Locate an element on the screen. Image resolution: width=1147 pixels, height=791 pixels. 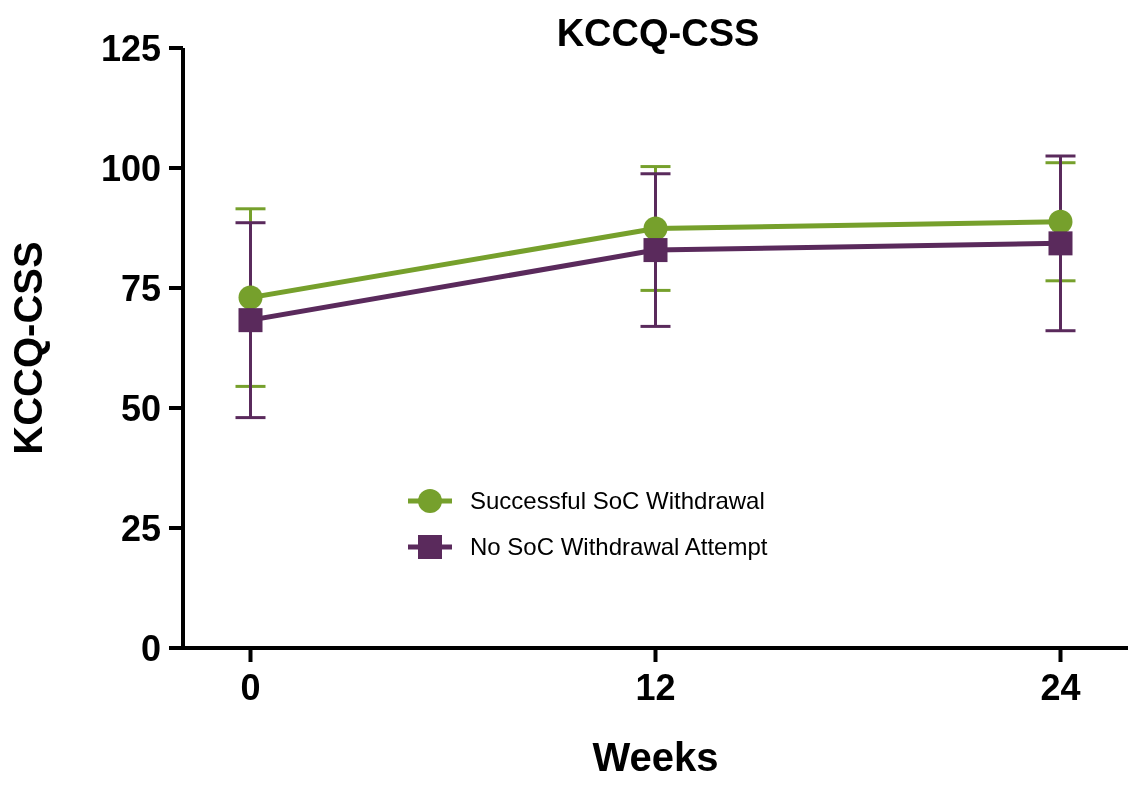
y-tick-label: 50 is located at coordinates (140, 408).